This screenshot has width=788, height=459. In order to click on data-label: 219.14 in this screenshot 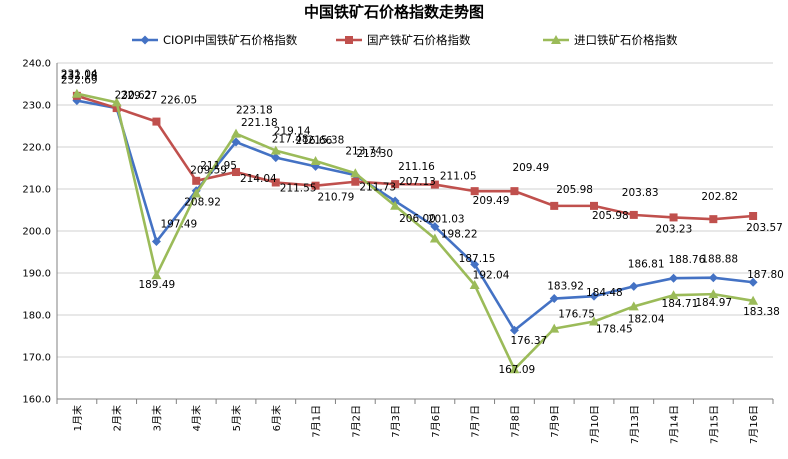, I will do `click(292, 132)`.